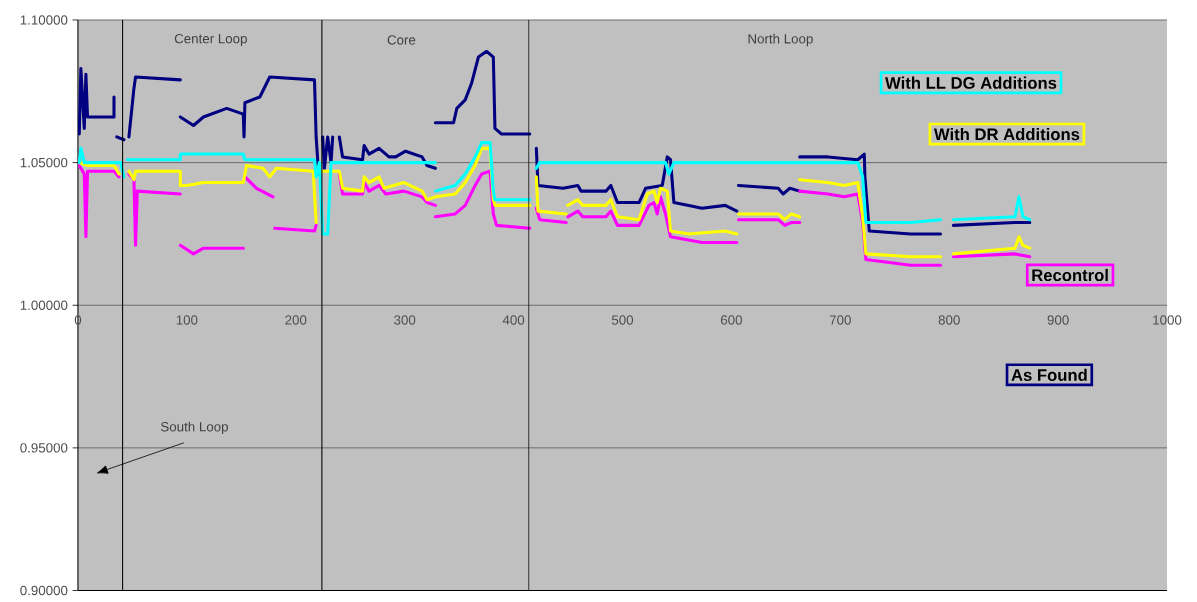 The height and width of the screenshot is (602, 1197). What do you see at coordinates (780, 39) in the screenshot?
I see `annotation: North Loop` at bounding box center [780, 39].